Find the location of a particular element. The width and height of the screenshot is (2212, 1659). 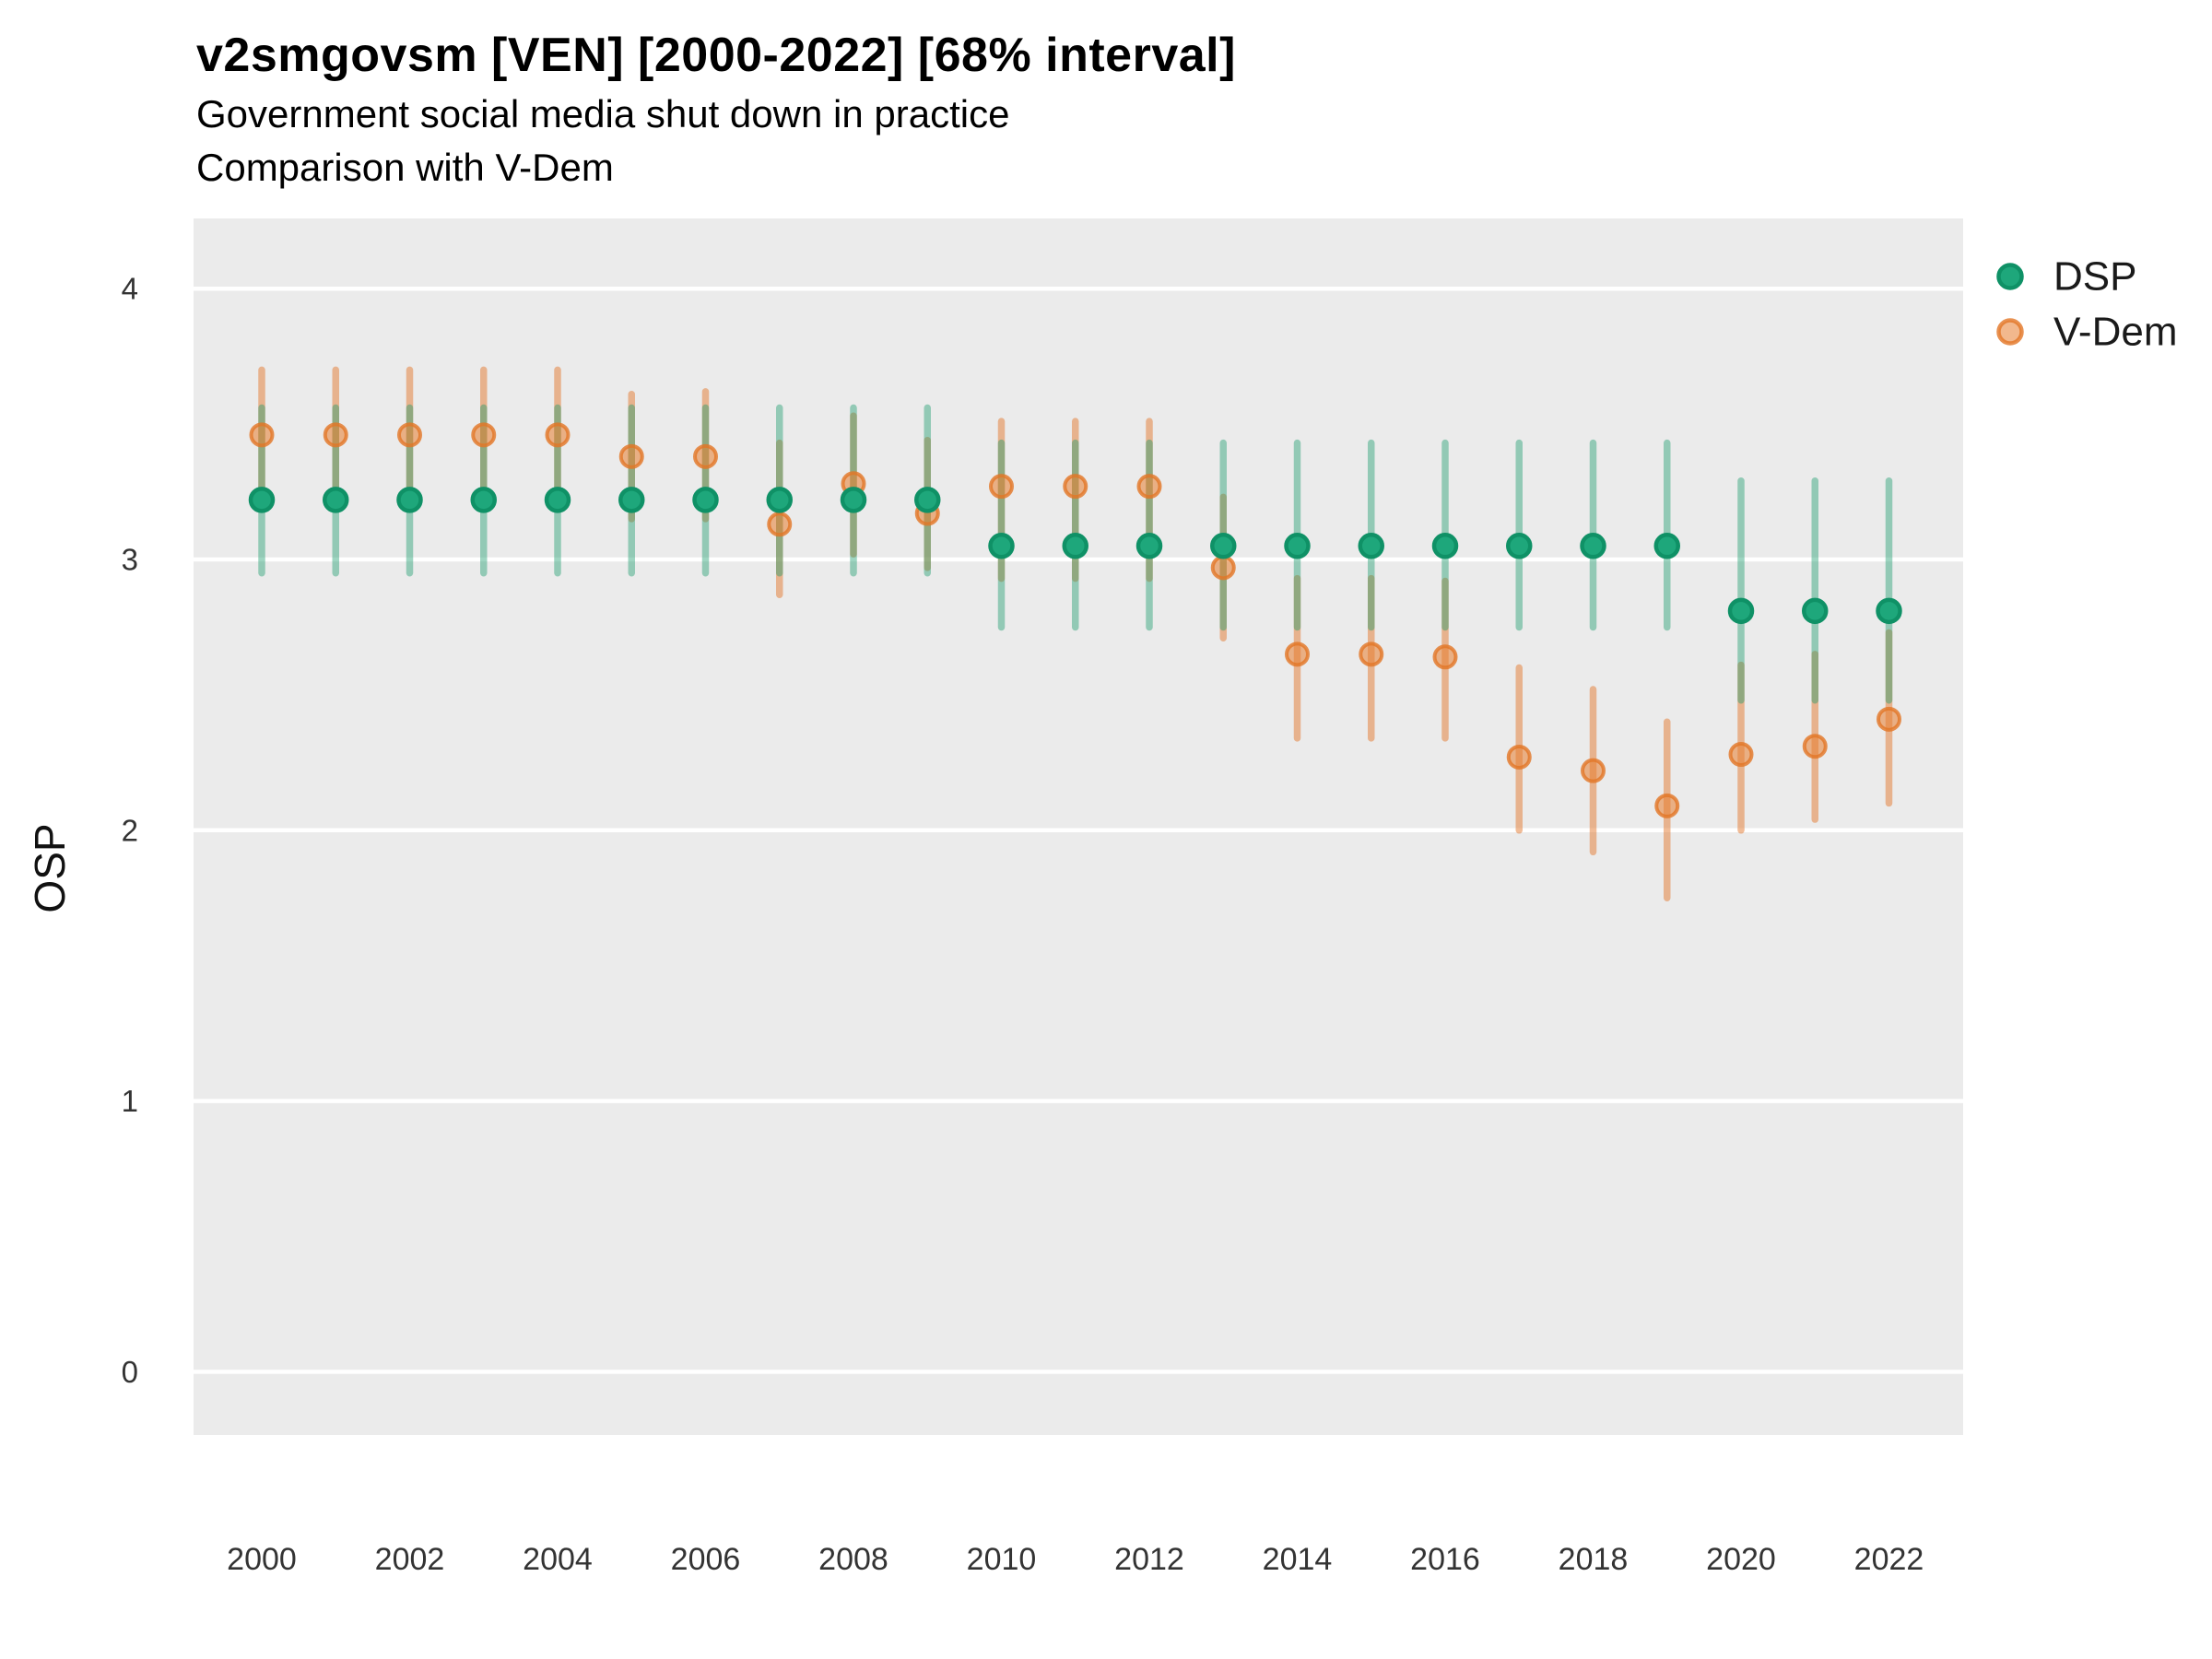

point-vdem-2006 is located at coordinates (705, 456).